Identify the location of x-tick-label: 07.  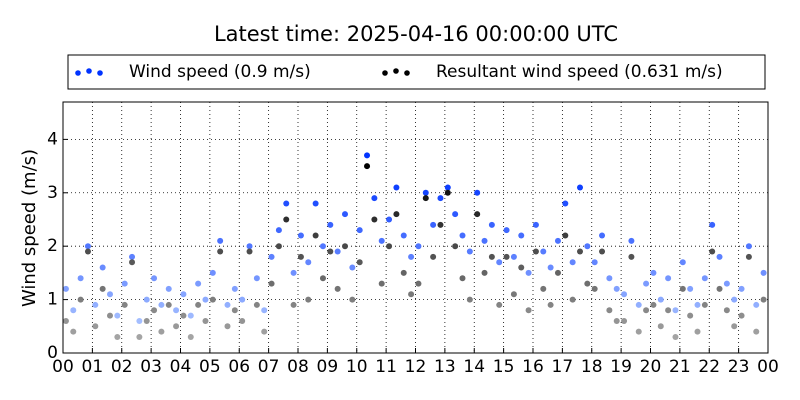
(269, 367).